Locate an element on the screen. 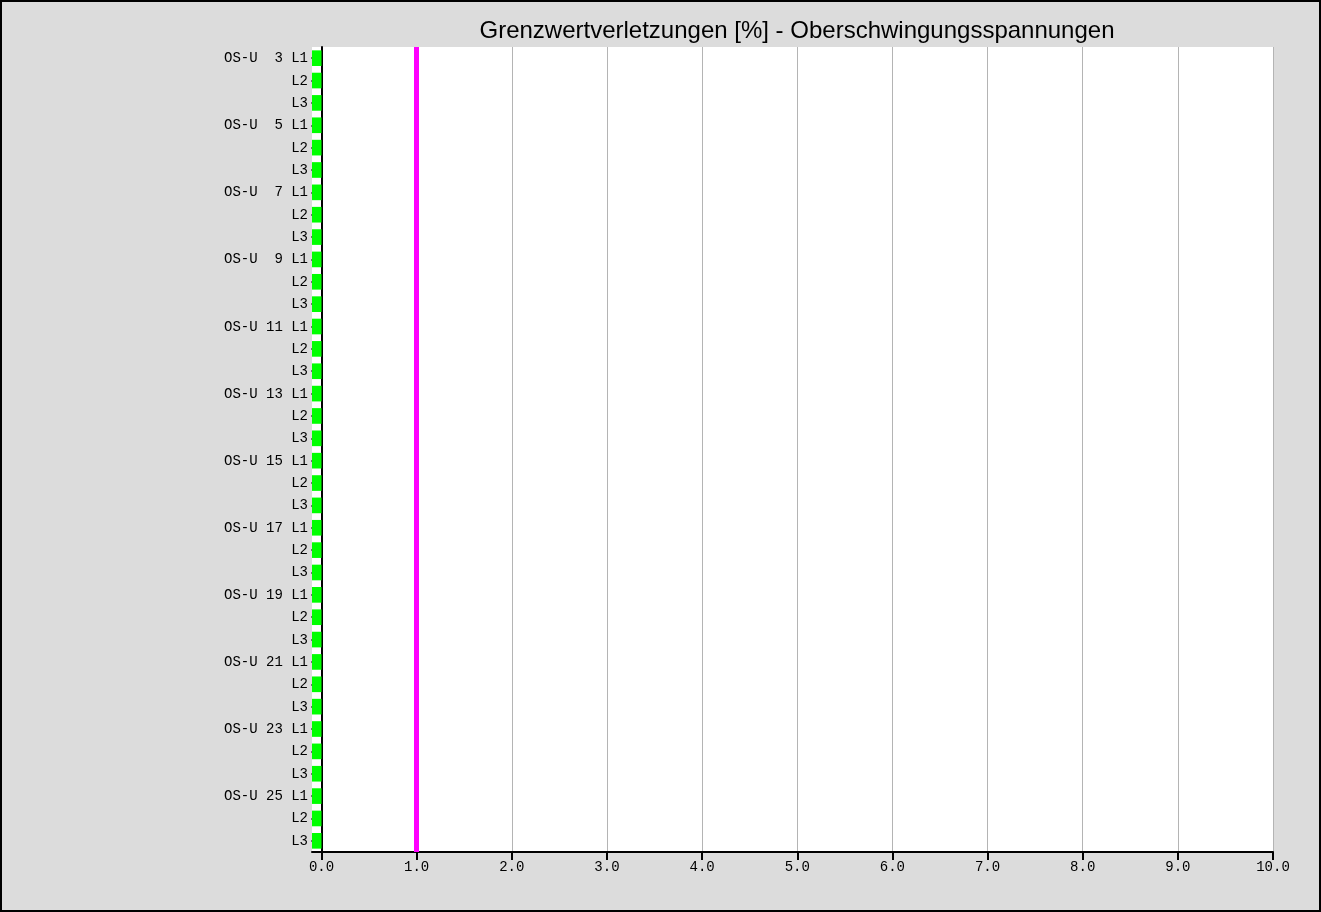 The image size is (1321, 912). chart-title: Grenzwertverletzungen [%] - Oberschwingungsspannungen is located at coordinates (797, 29).